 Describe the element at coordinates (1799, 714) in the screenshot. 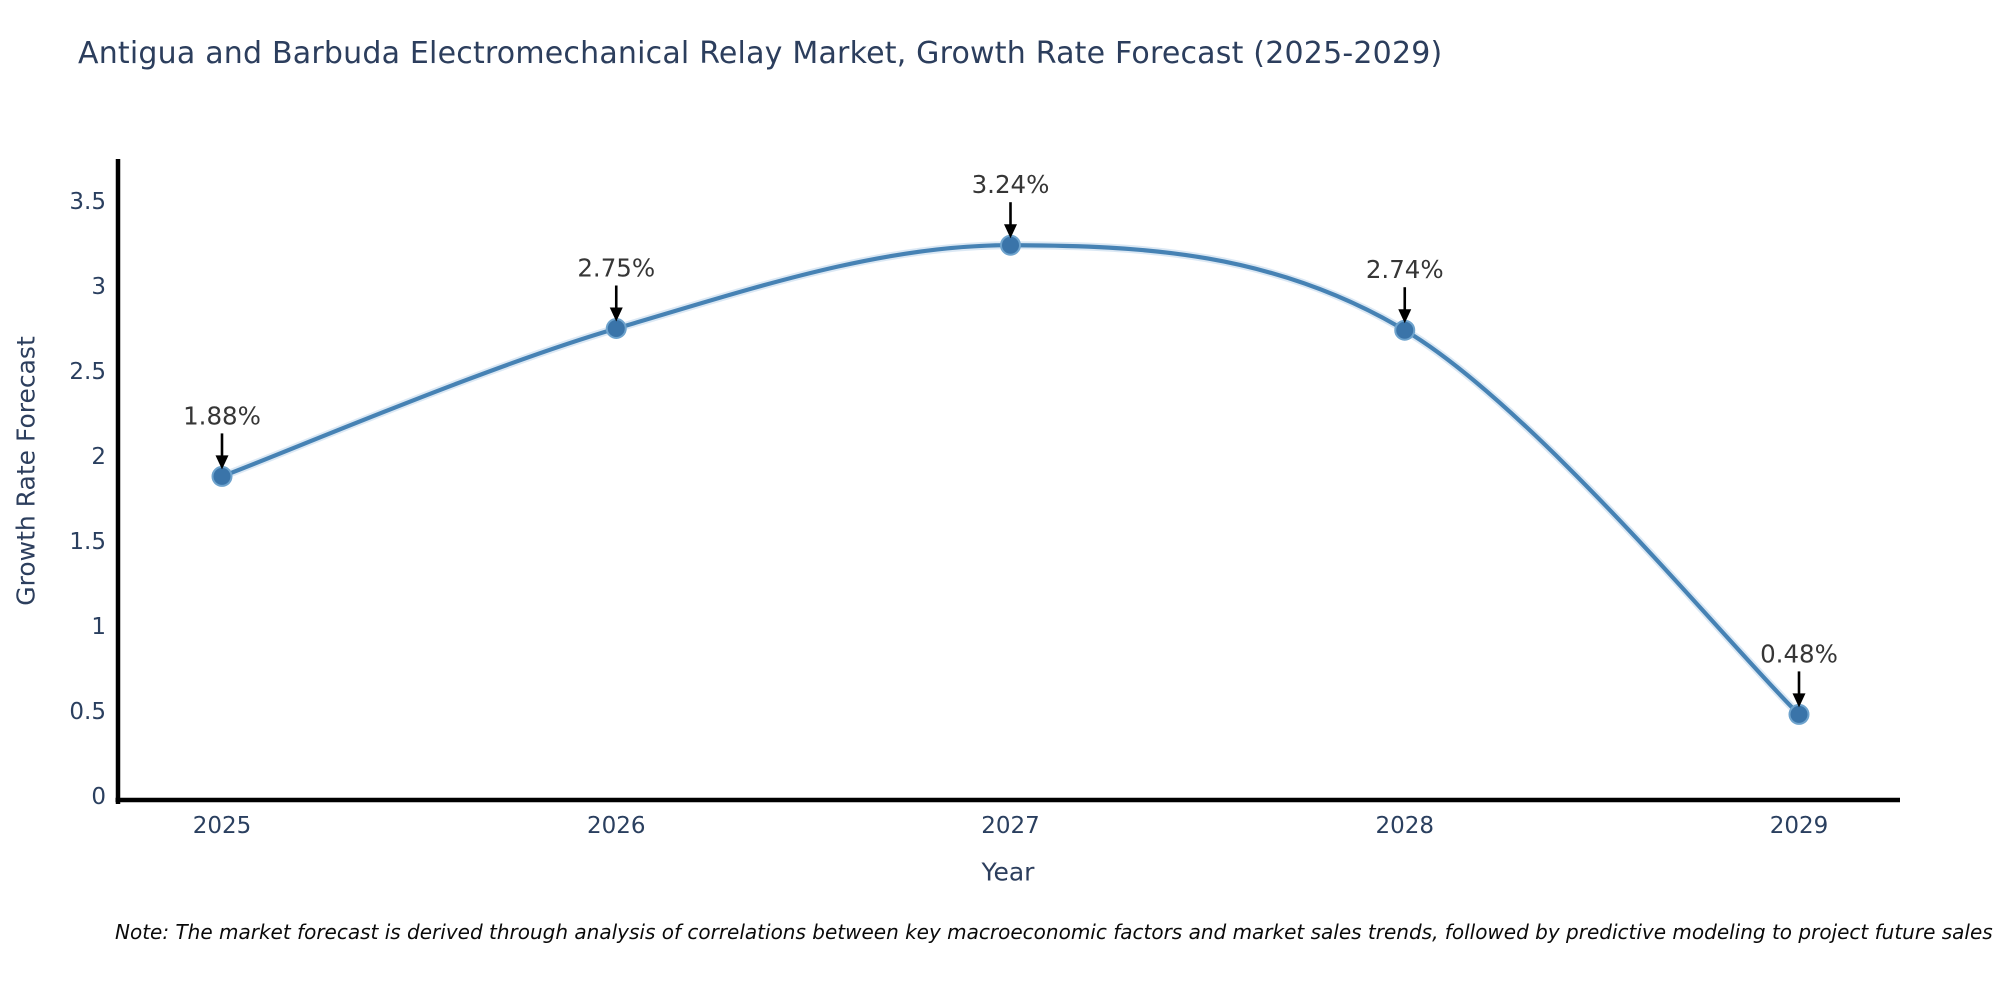

I see `data-point-2029` at that location.